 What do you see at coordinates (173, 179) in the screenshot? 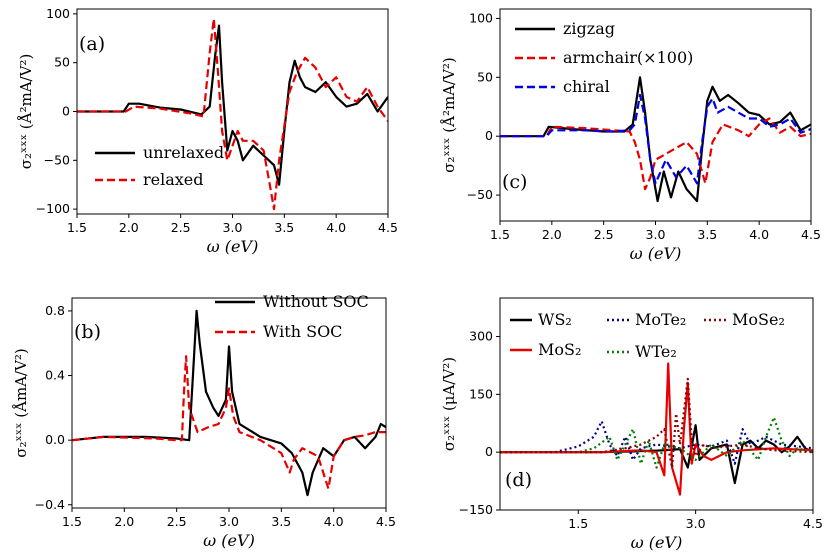
I see `legend-entry-1: relaxed` at bounding box center [173, 179].